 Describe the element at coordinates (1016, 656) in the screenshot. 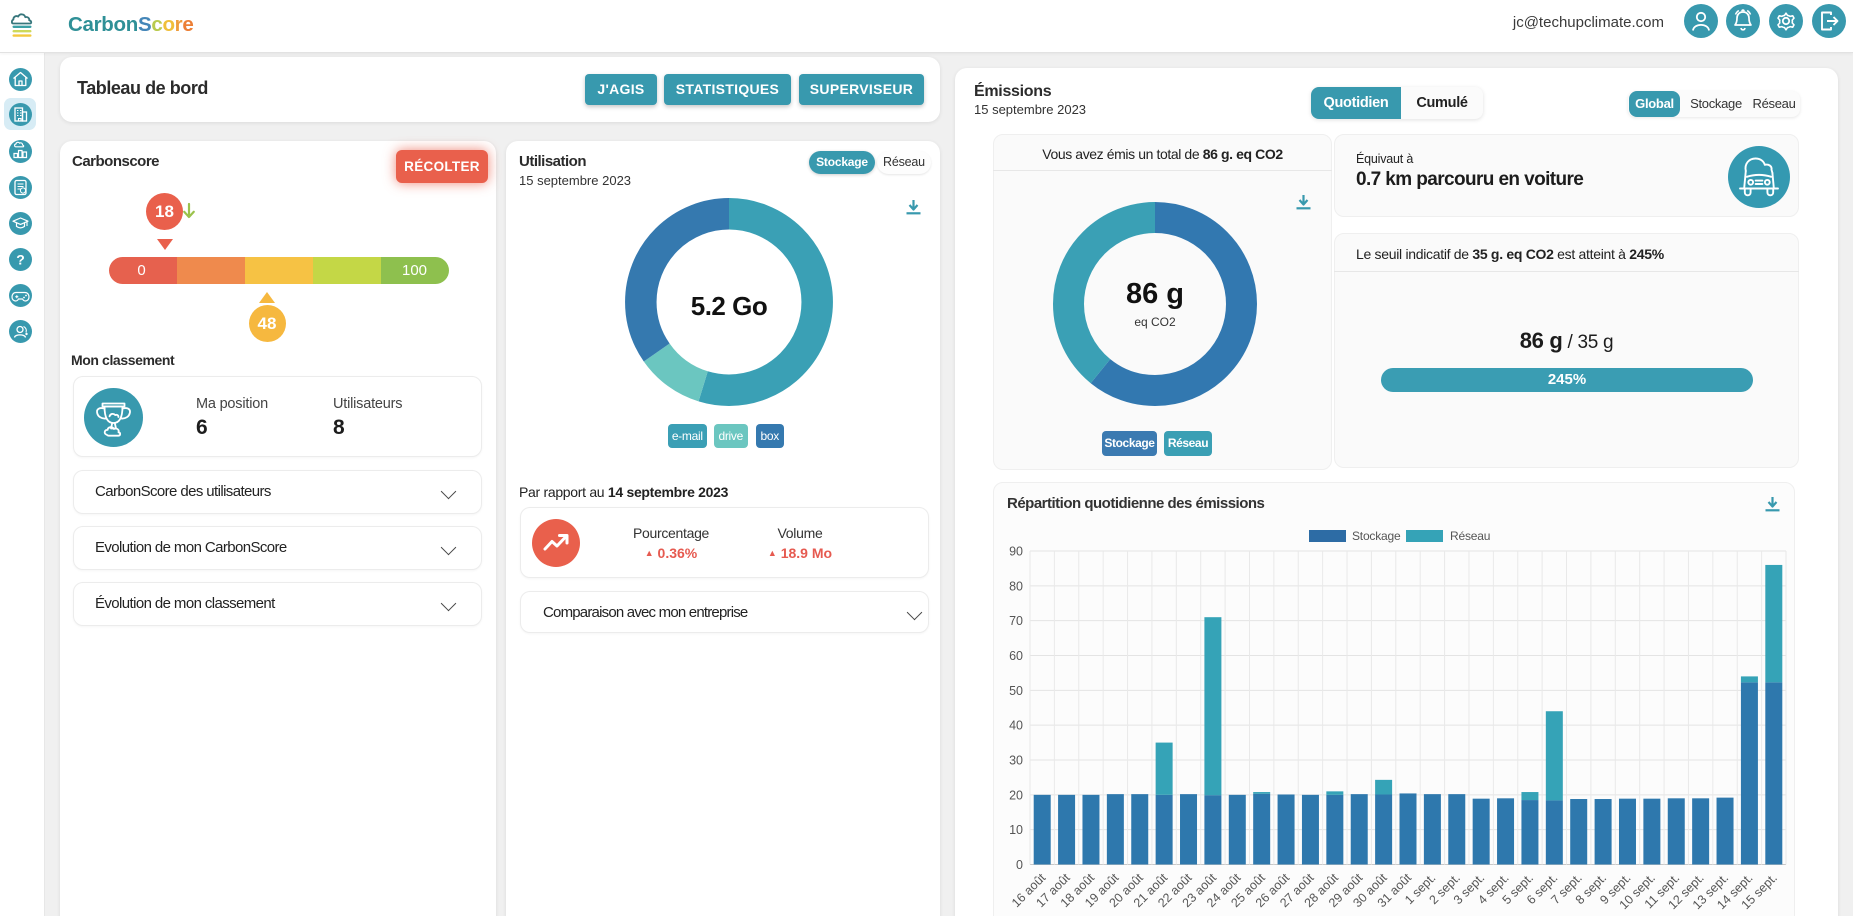

I see `svg-text: 60` at that location.